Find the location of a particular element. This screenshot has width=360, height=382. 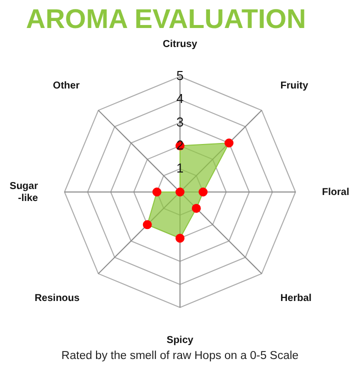

spoke-label: Resinous is located at coordinates (57, 298).